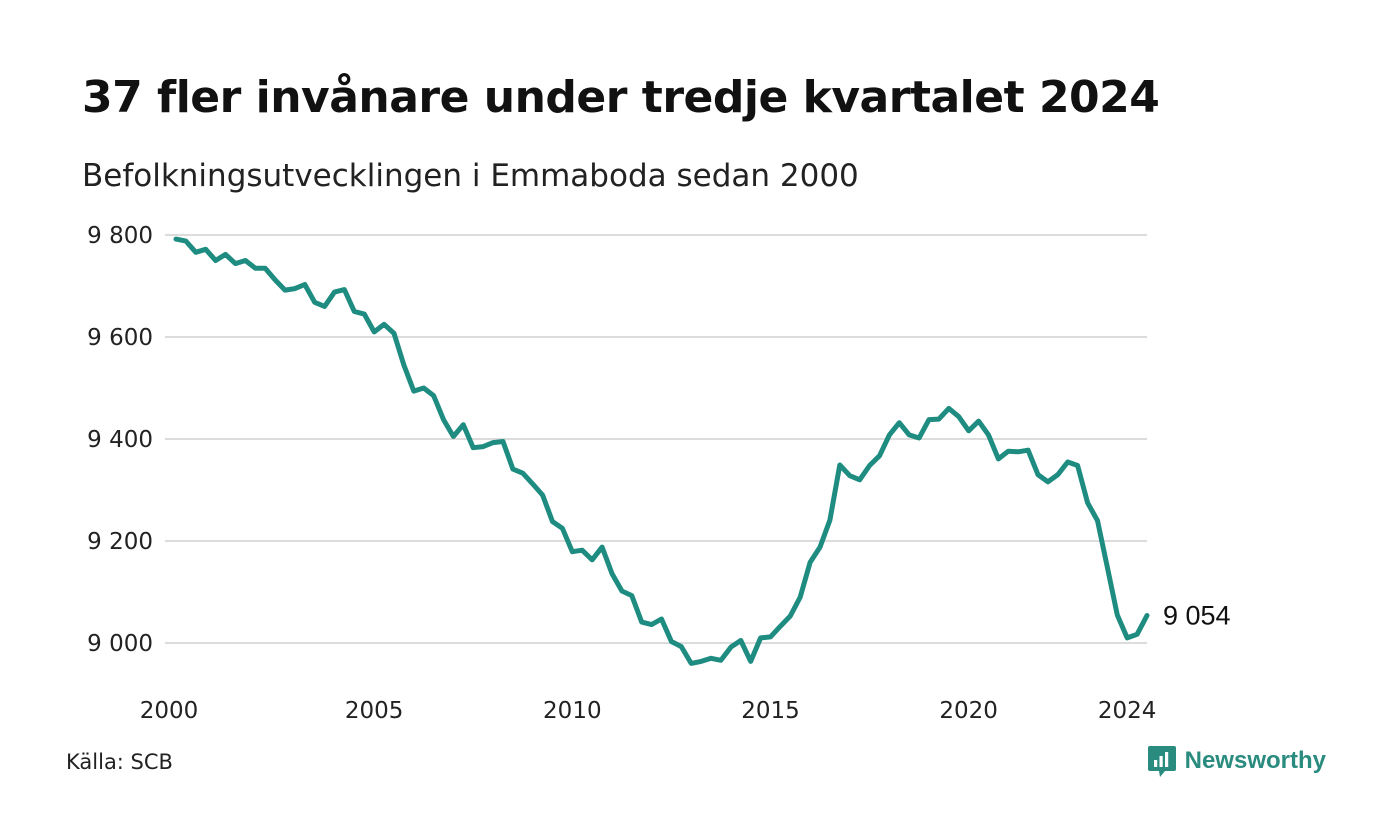 The image size is (1400, 840). I want to click on y-tick-label: 9 400, so click(120, 440).